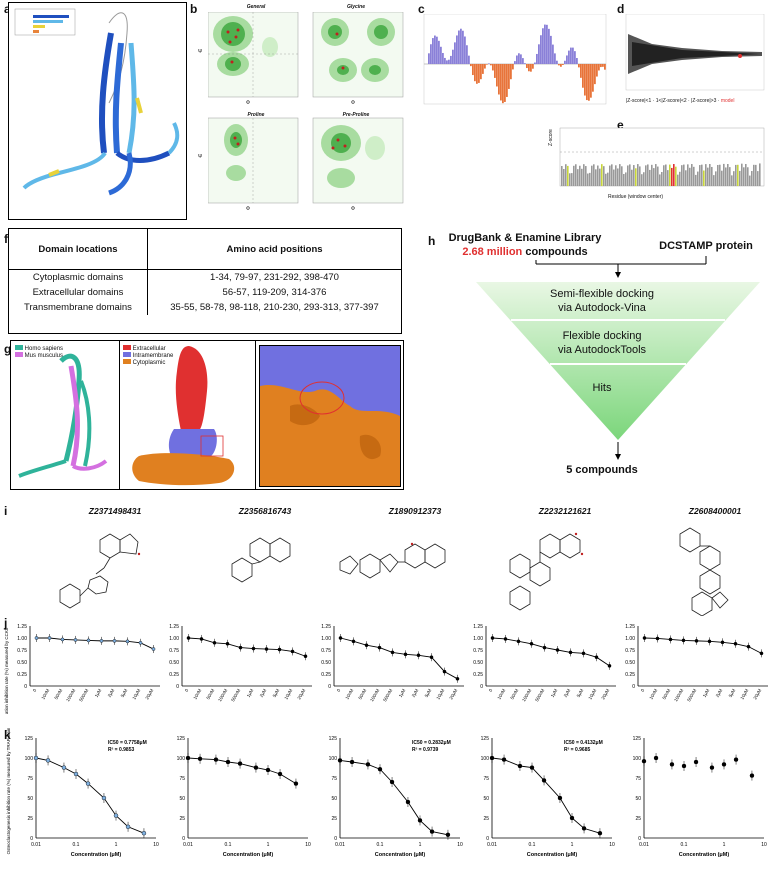 This screenshot has height=871, width=770. What do you see at coordinates (121, 750) in the screenshot?
I see `k-r2: R² = 0.9853` at bounding box center [121, 750].